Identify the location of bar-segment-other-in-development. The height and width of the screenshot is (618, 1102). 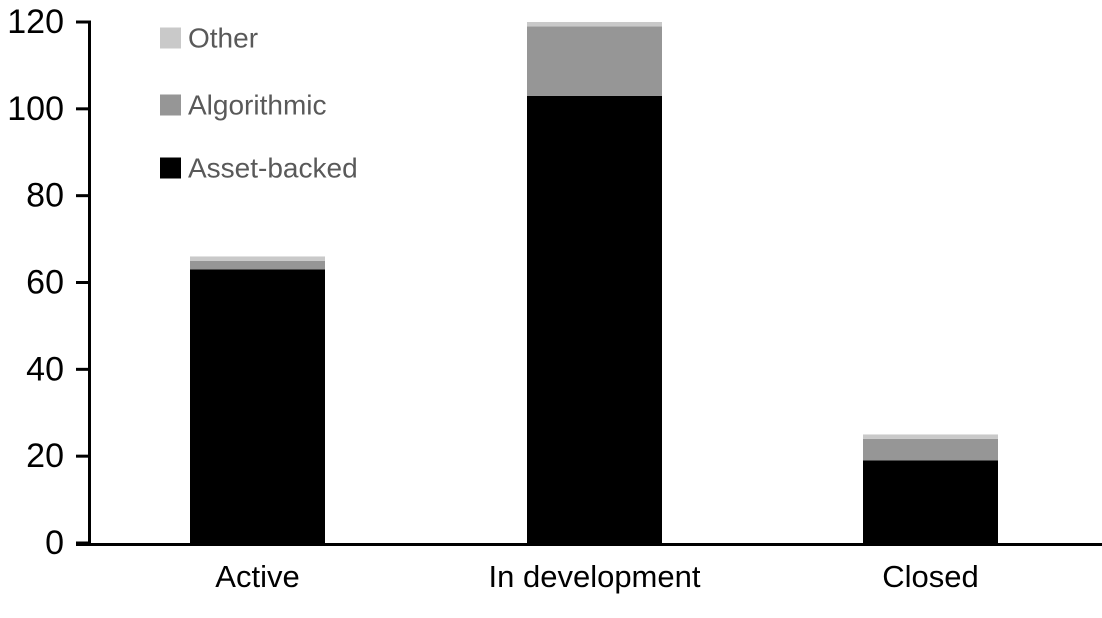
(594, 24).